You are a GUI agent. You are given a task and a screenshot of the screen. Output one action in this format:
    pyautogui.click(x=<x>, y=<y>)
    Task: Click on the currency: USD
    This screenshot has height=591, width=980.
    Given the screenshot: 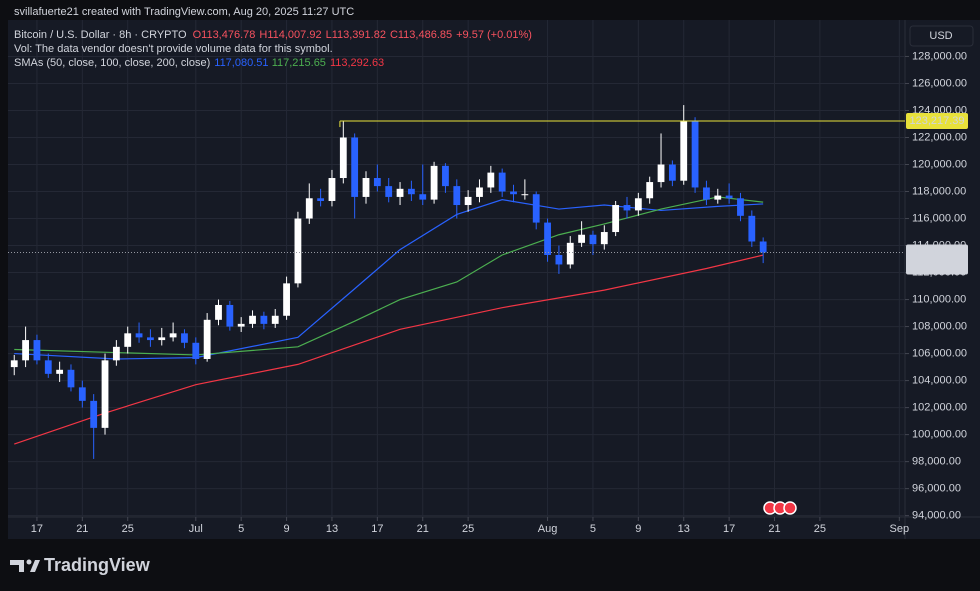 What is the action you would take?
    pyautogui.click(x=940, y=36)
    